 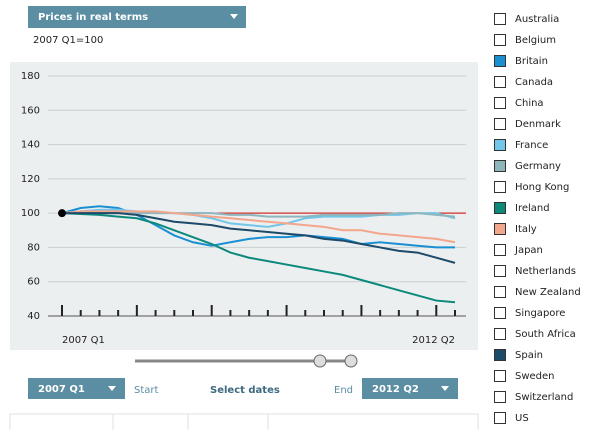 What do you see at coordinates (529, 103) in the screenshot?
I see `legend-label: China` at bounding box center [529, 103].